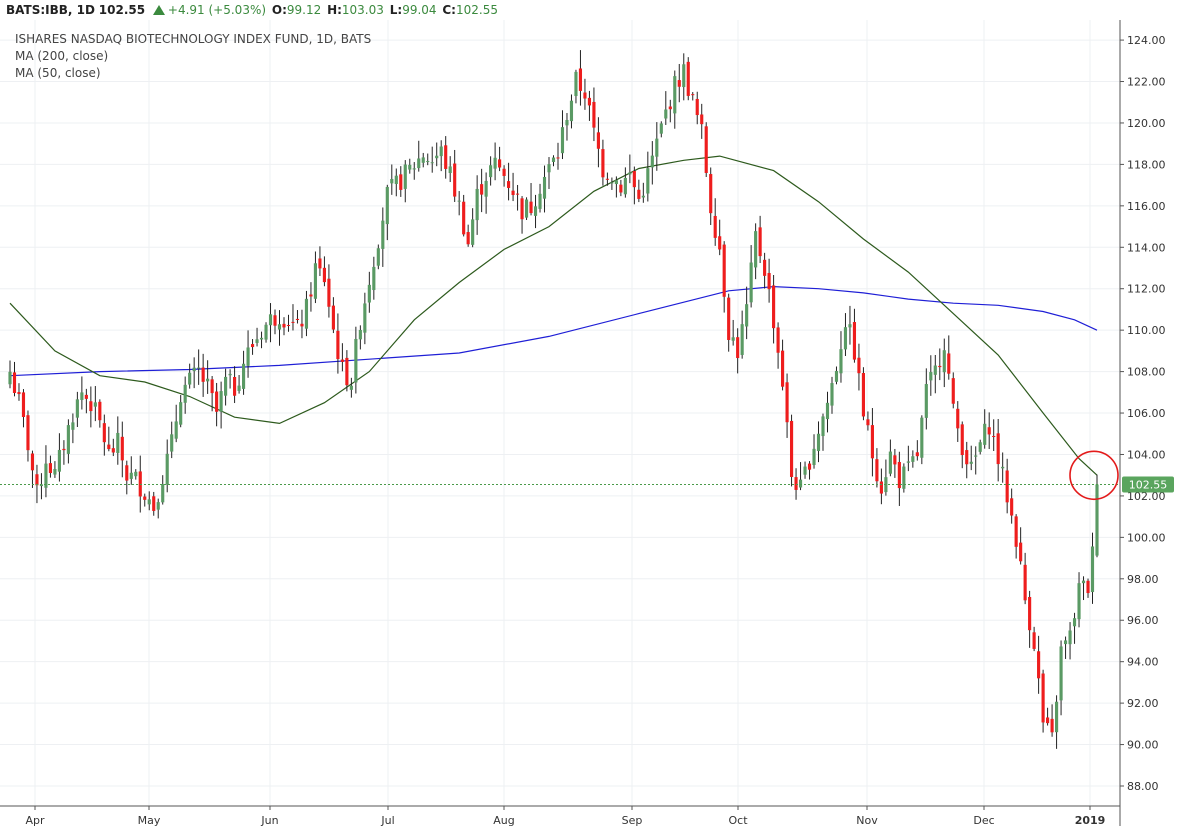 The width and height of the screenshot is (1188, 838). I want to click on y-tick-label: 118.00, so click(1146, 164).